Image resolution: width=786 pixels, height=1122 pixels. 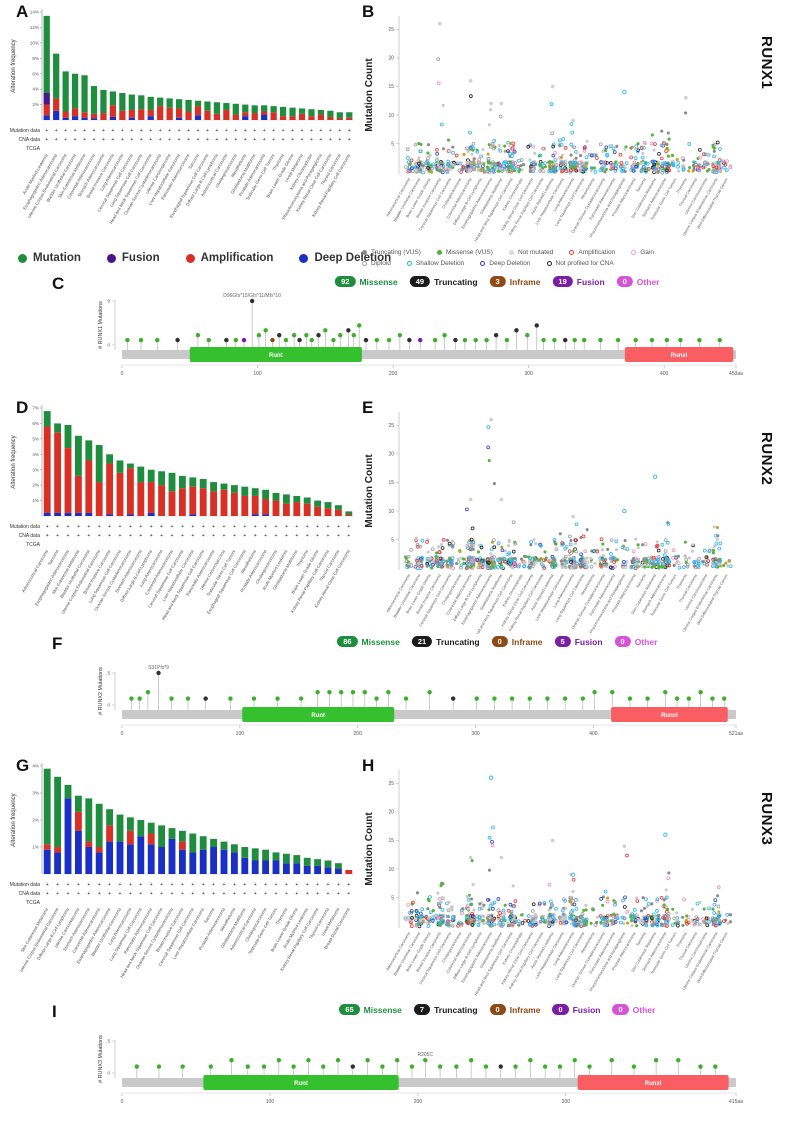 What do you see at coordinates (14, 461) in the screenshot?
I see `svg-text: Alteration frequency` at bounding box center [14, 461].